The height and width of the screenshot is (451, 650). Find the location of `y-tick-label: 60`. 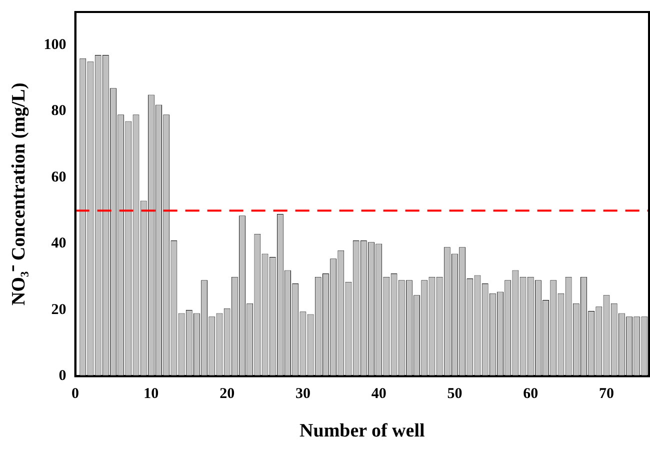

y-tick-label: 60 is located at coordinates (58, 177).